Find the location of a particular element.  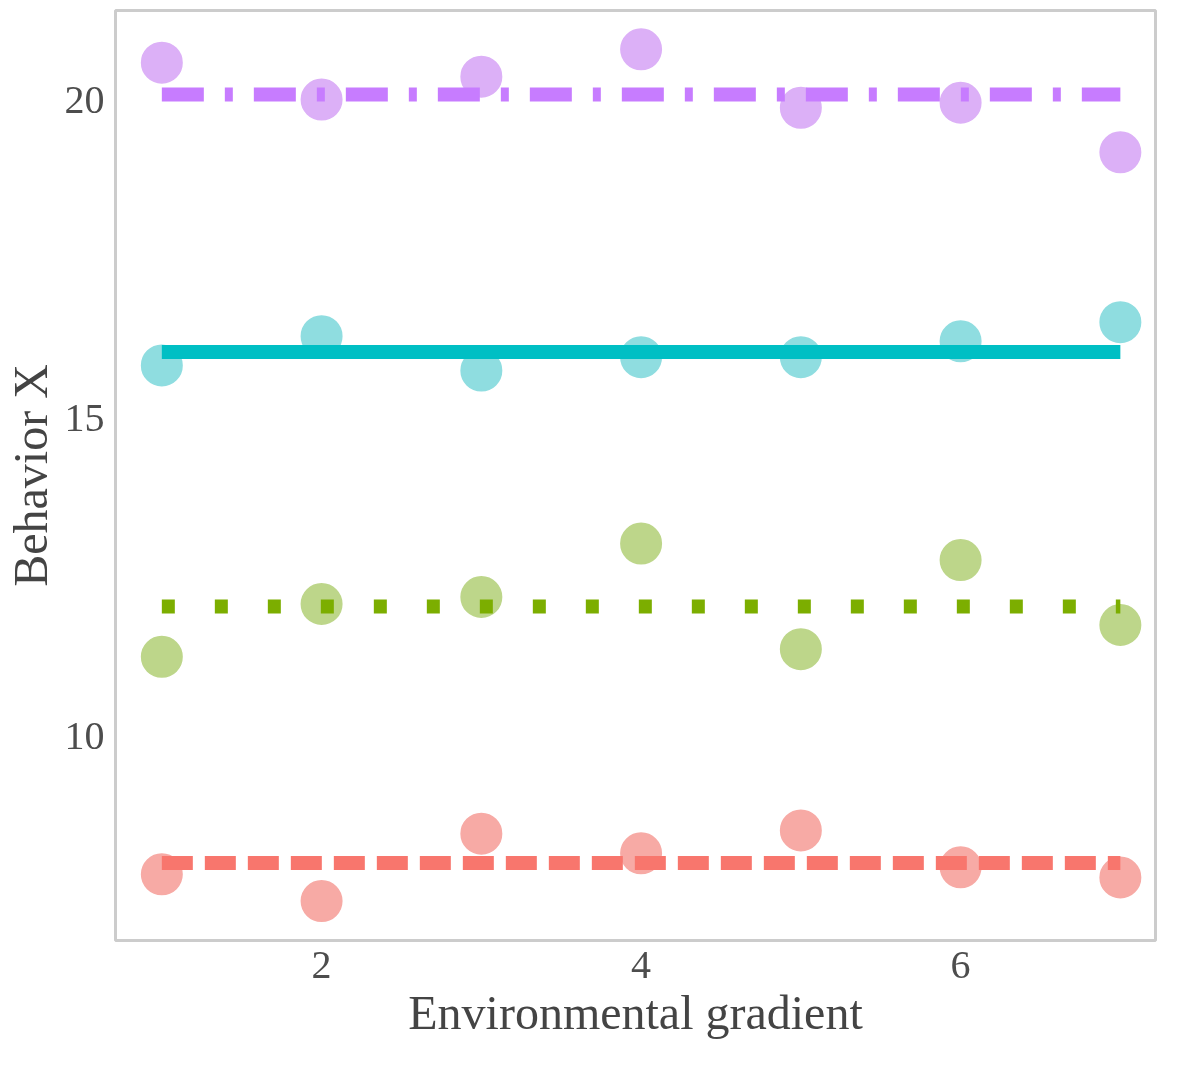

y-tick-label: 10 is located at coordinates (84, 735).